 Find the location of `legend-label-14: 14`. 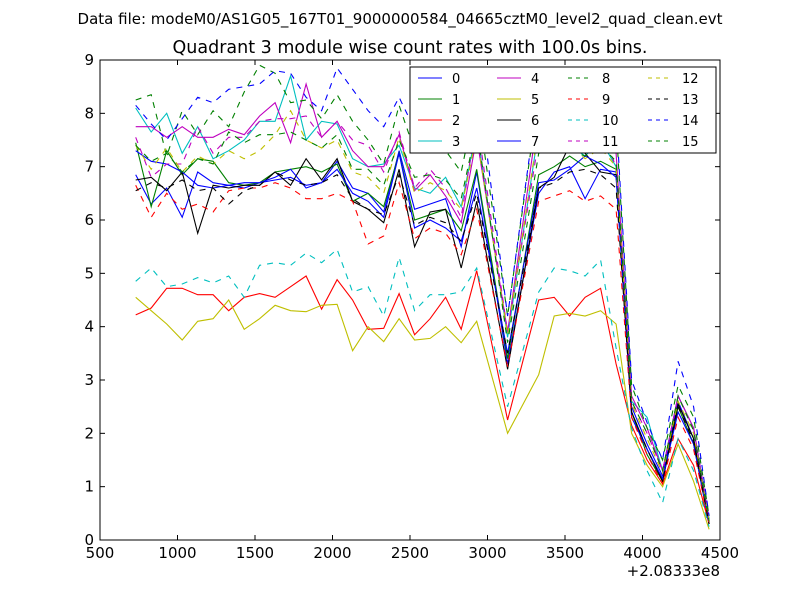

legend-label-14: 14 is located at coordinates (690, 121).